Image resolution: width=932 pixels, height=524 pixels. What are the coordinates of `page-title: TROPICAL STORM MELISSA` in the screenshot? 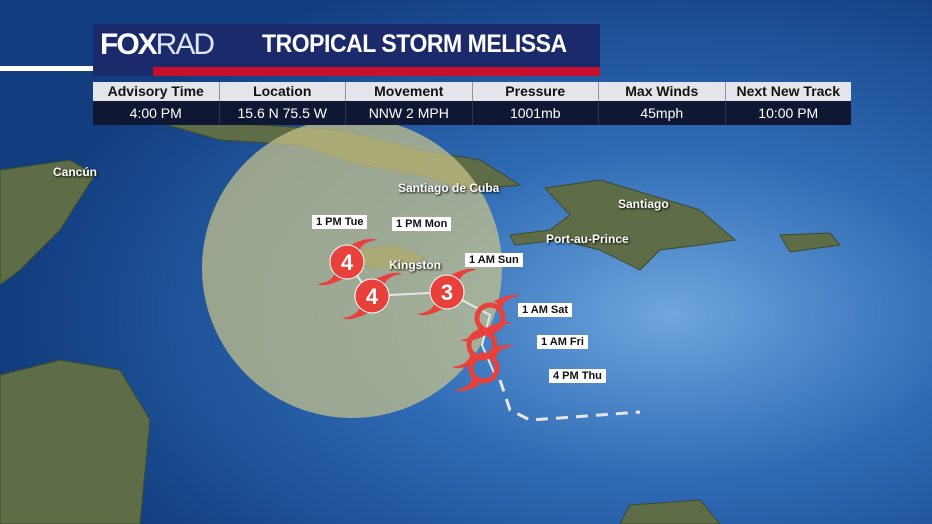 It's located at (414, 44).